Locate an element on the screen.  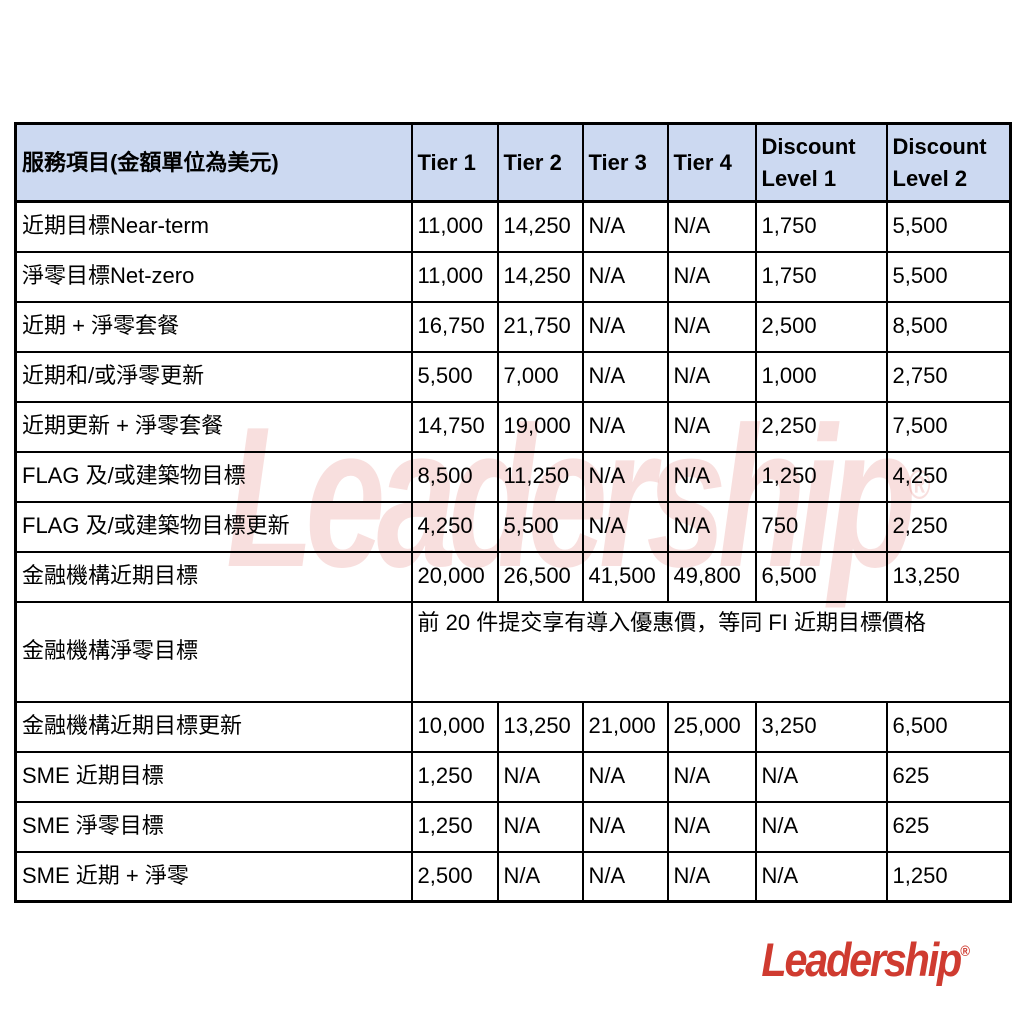
table-row: SME 淨零目標 1,250 N/A N/A N/A N/A 625 is located at coordinates (513, 826).